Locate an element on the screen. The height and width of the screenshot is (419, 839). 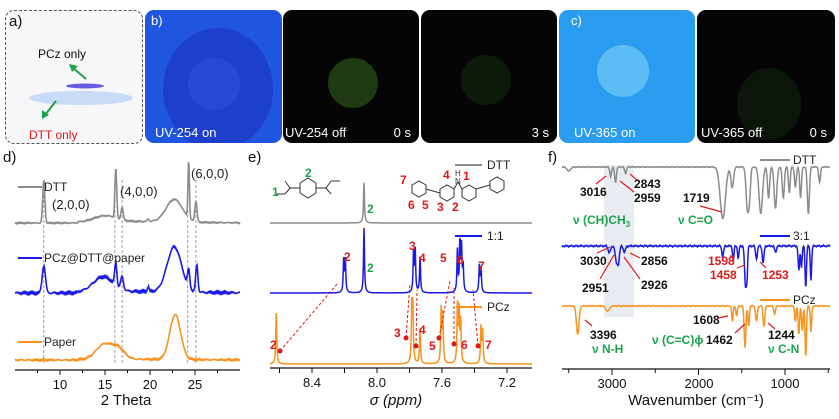
ir-band-label: 2959 is located at coordinates (647, 198).